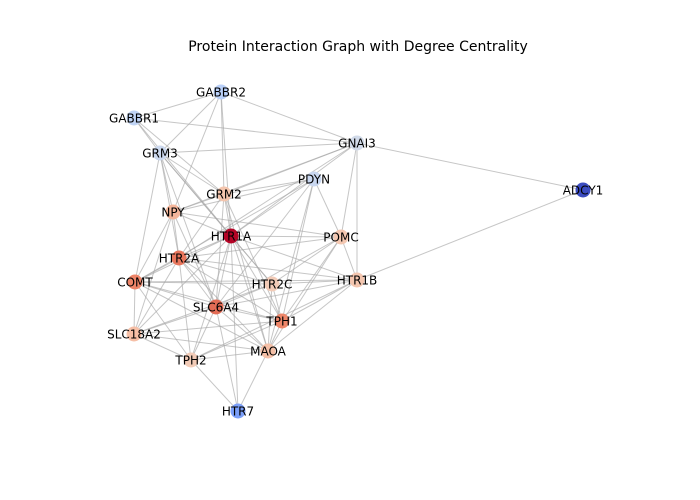  I want to click on edge-gabbr2-grm2, so click(222, 143).